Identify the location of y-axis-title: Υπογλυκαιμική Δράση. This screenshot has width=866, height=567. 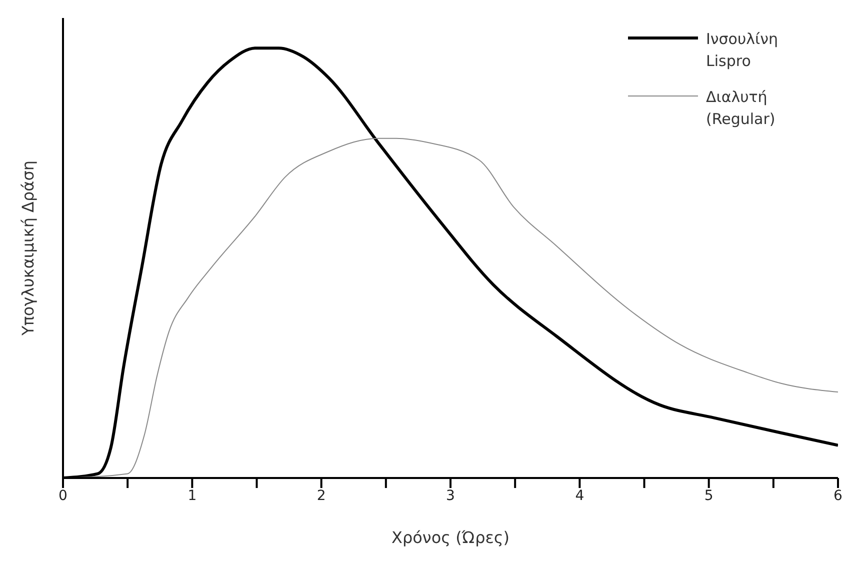
(28, 248).